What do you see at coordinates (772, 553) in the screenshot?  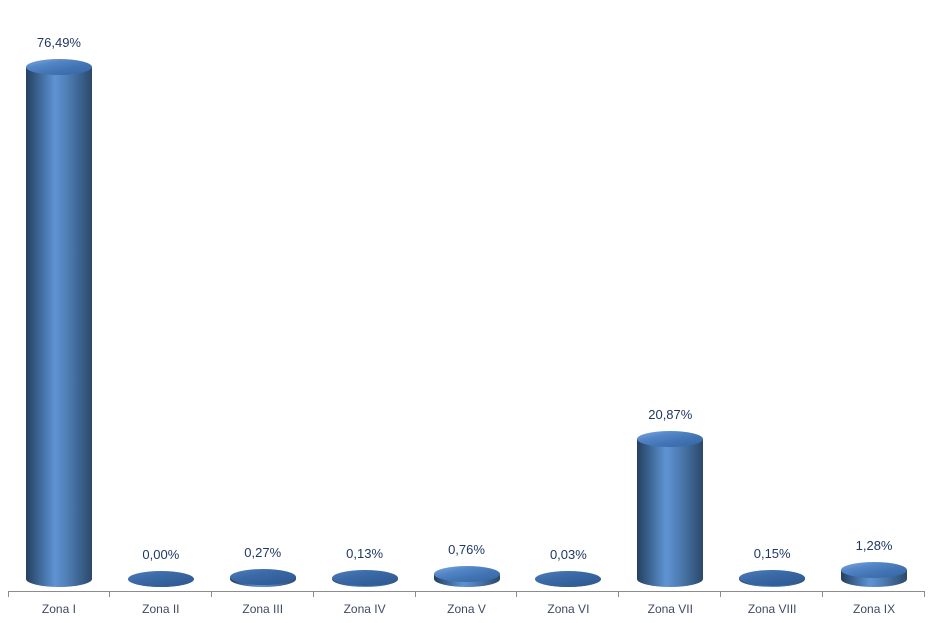 I see `value-label-zona-viii: 0,15%` at bounding box center [772, 553].